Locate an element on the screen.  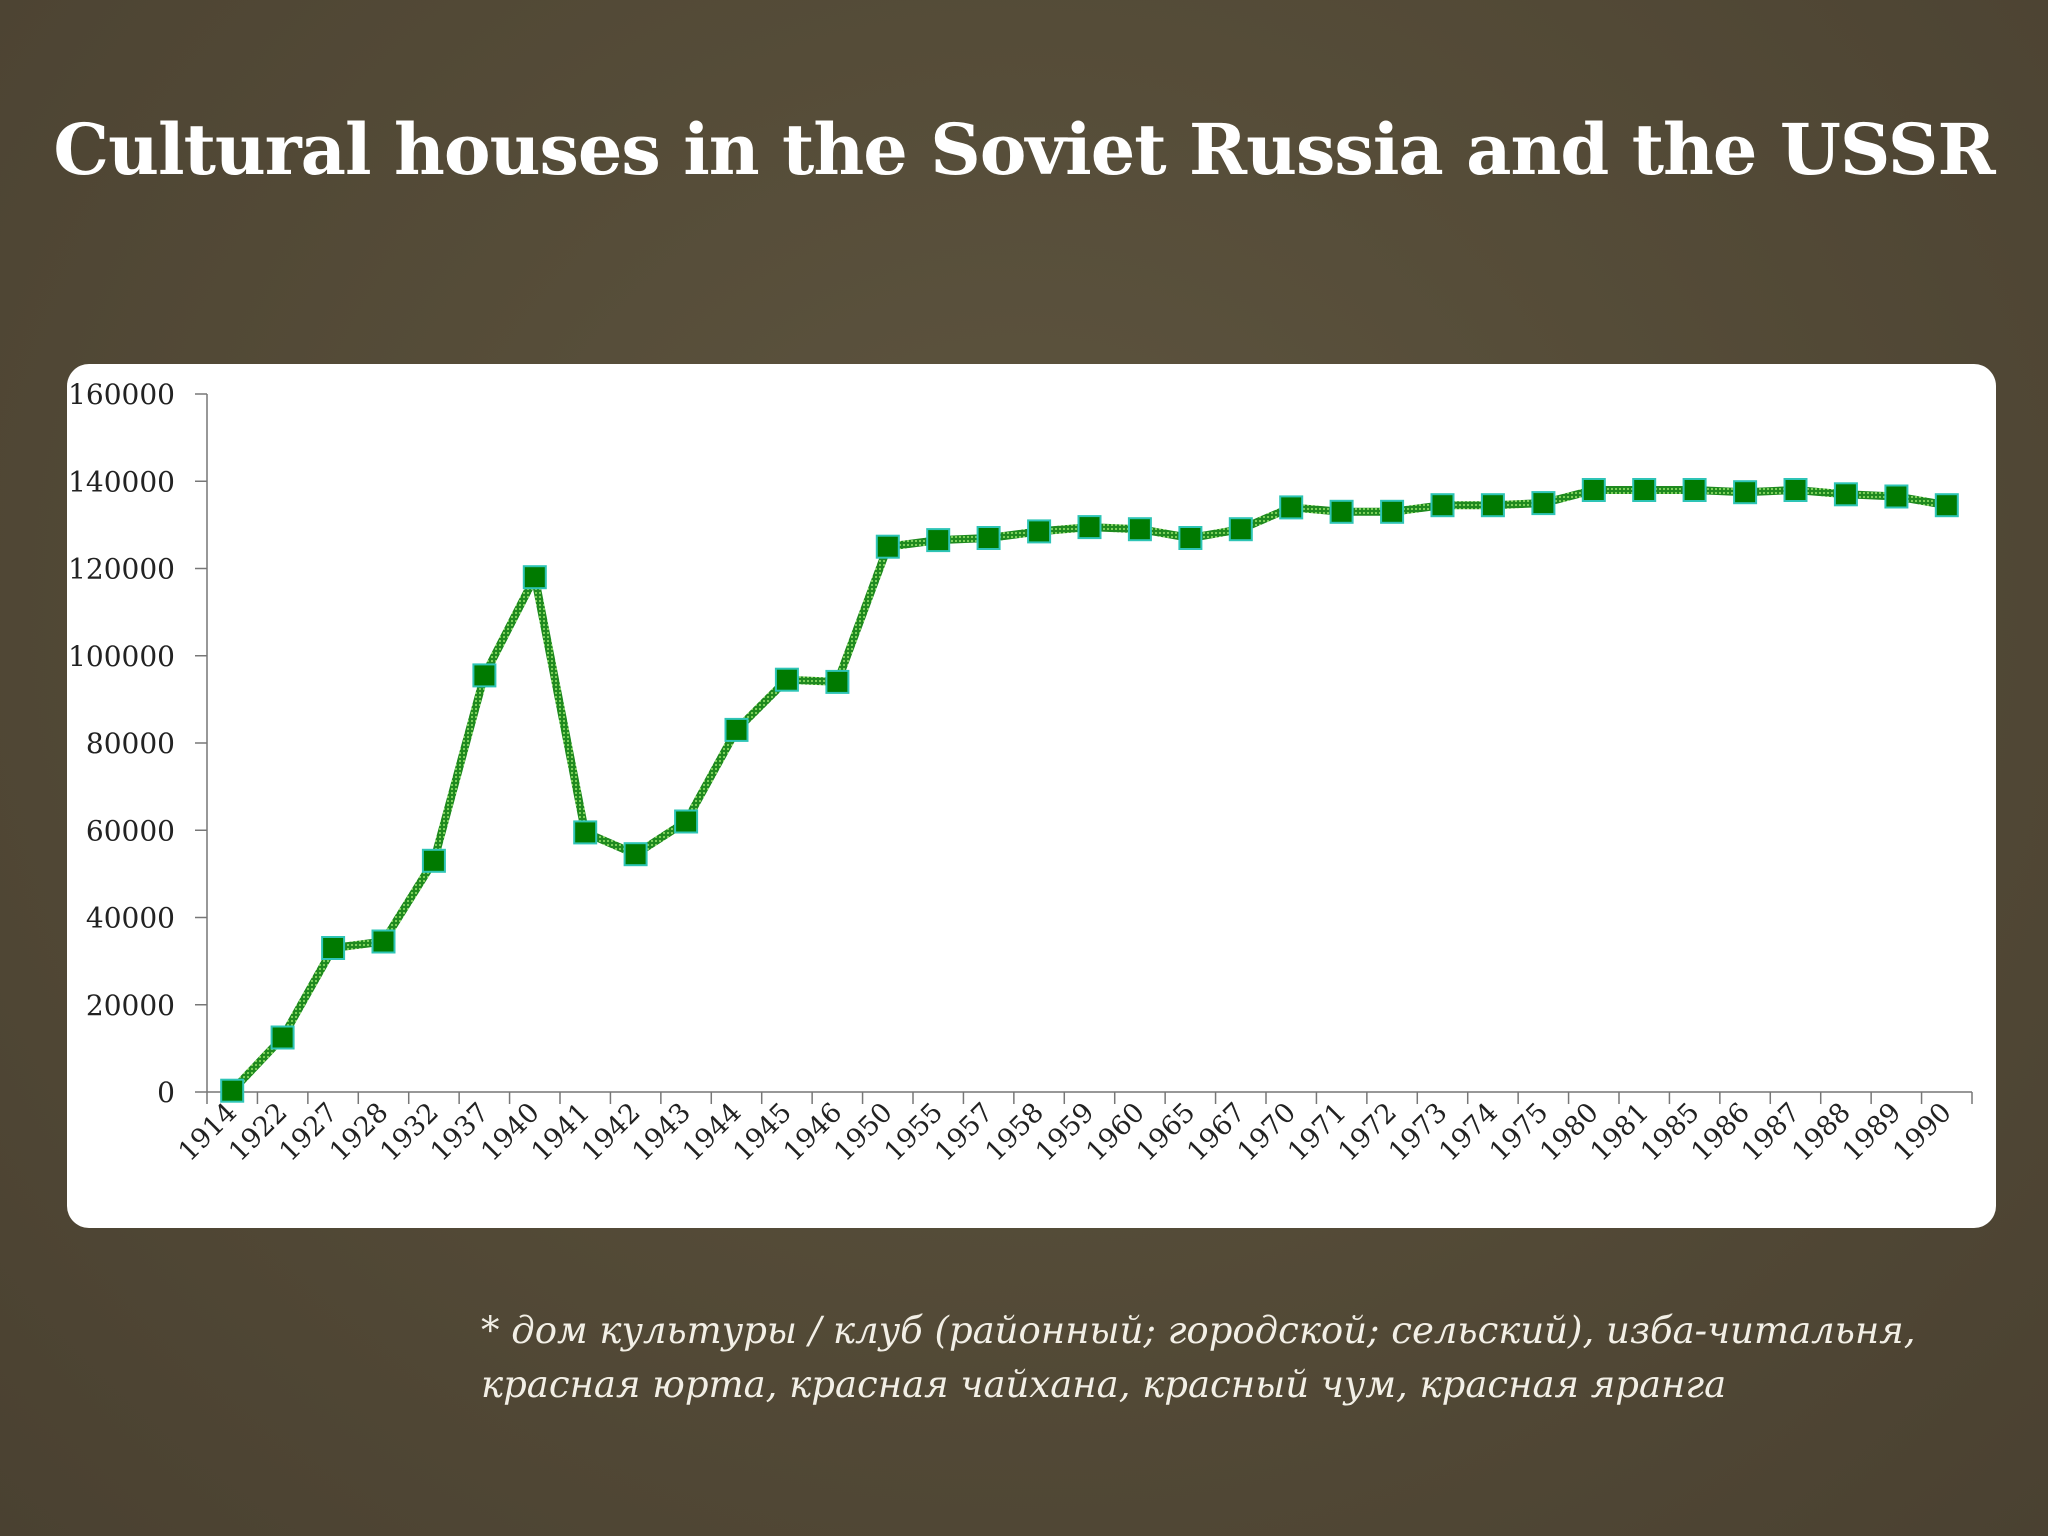
y-tick-label: 80000 is located at coordinates (130, 743).